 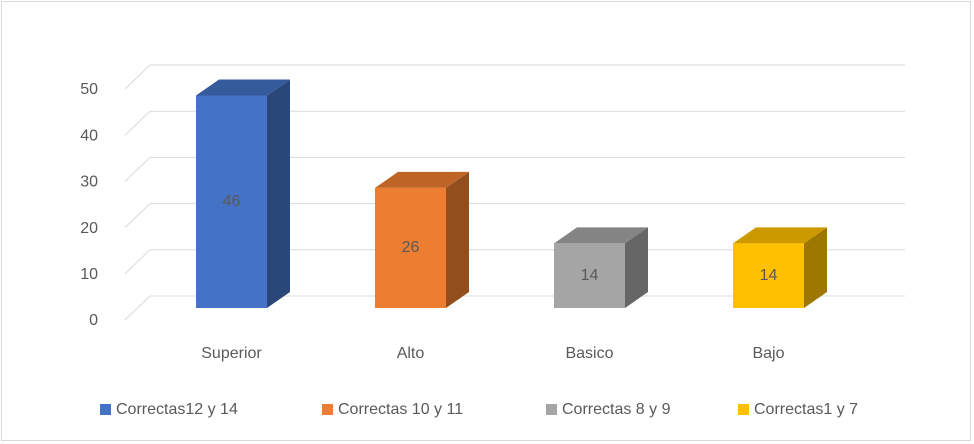 What do you see at coordinates (768, 353) in the screenshot?
I see `x-tick-label: Bajo` at bounding box center [768, 353].